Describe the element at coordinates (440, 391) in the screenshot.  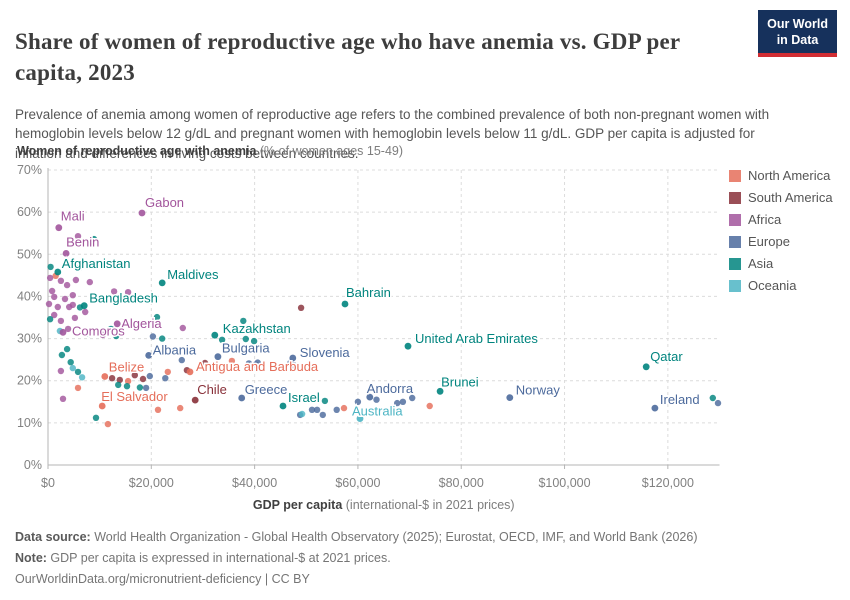
I see `data-point-brunei` at that location.